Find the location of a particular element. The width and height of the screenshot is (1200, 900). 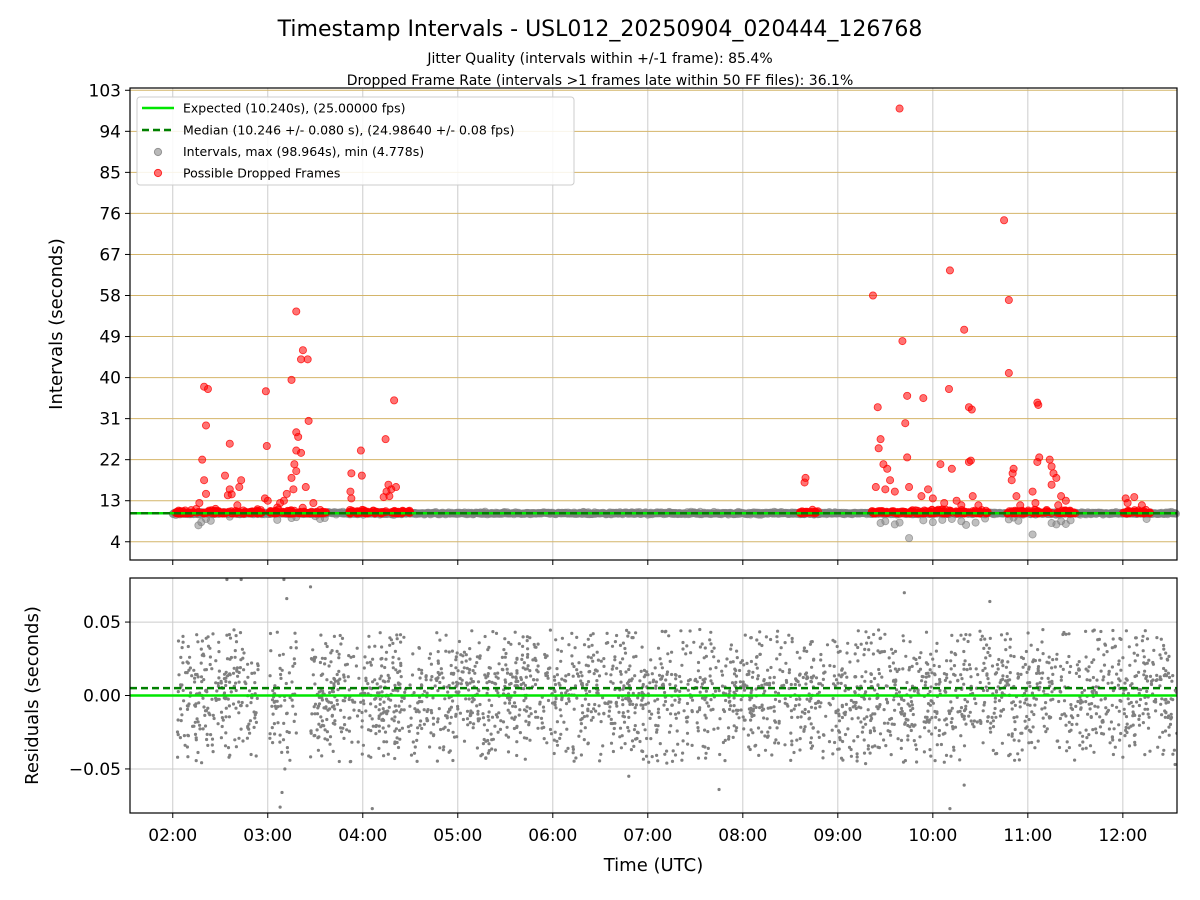

intervals-y-tick-label: 67 is located at coordinates (110, 255).